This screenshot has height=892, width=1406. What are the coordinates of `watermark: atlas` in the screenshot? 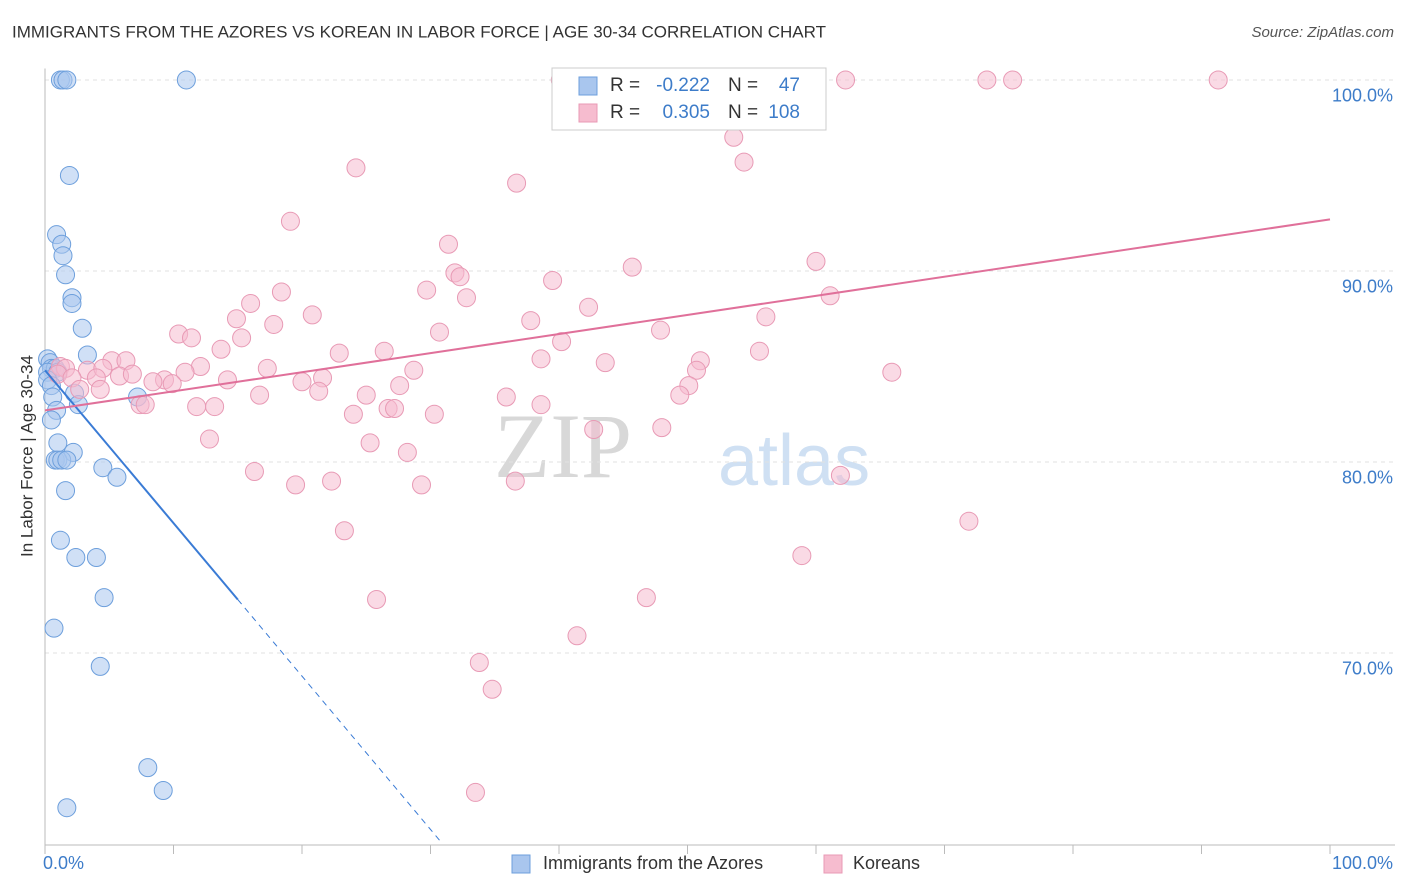 It's located at (794, 461).